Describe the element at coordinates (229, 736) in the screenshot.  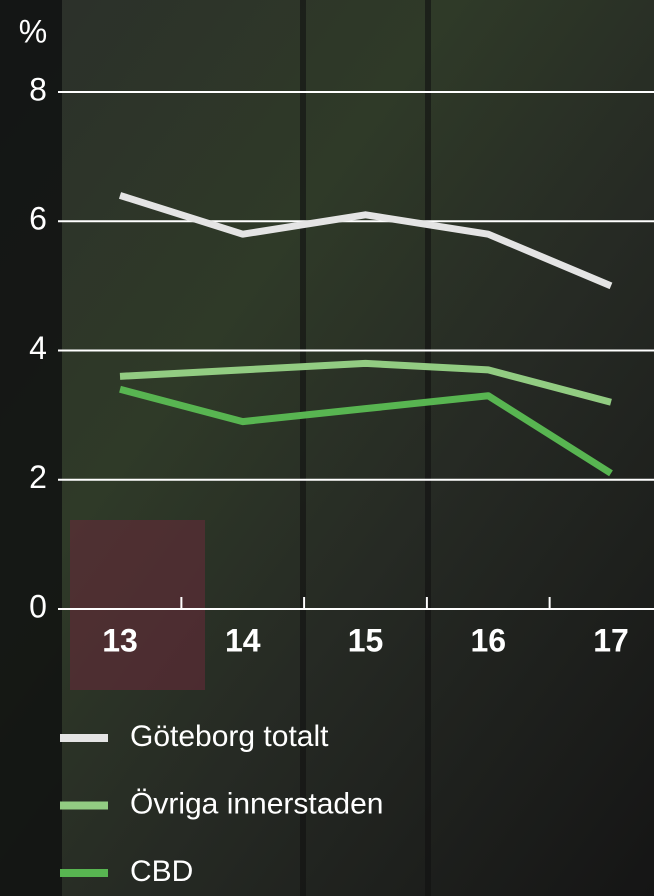
I see `legend-label: Göteborg totalt` at that location.